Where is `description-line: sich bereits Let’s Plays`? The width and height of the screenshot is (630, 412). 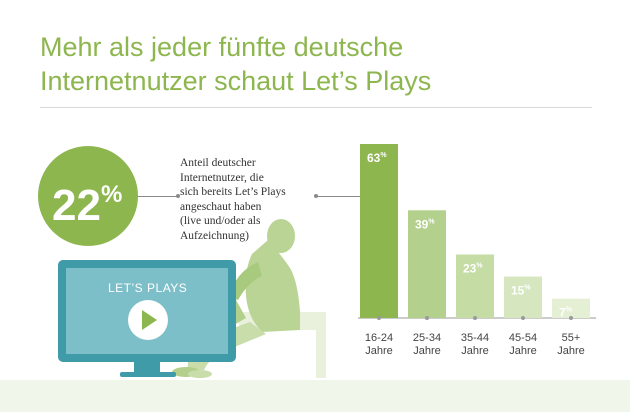 description-line: sich bereits Let’s Plays is located at coordinates (233, 192).